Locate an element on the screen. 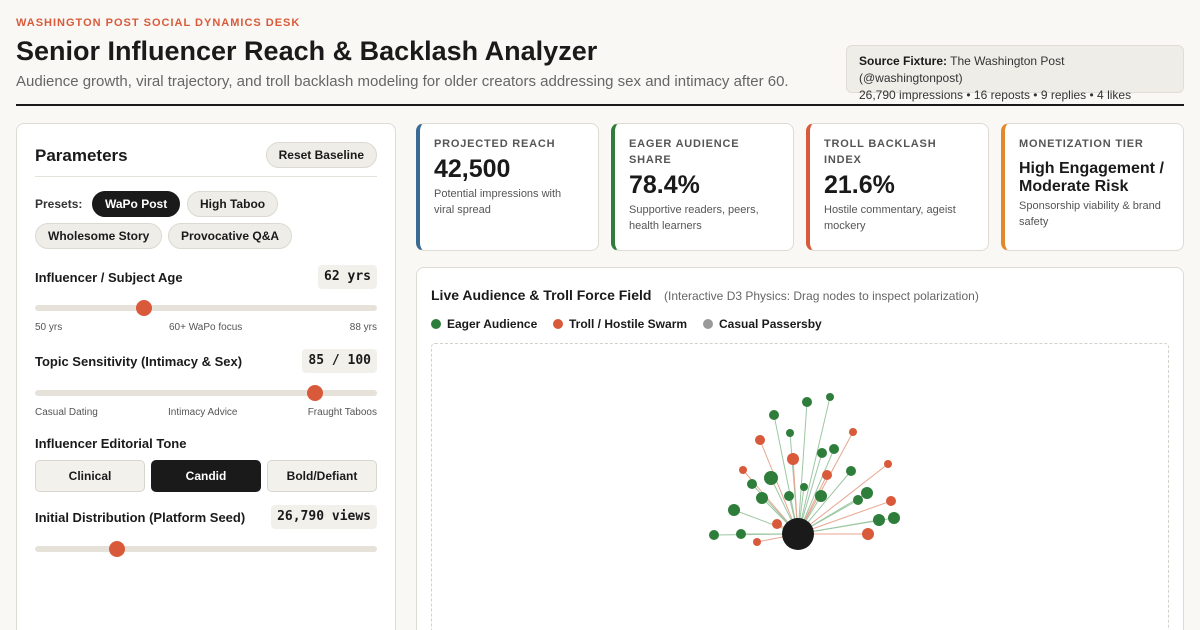 The width and height of the screenshot is (1200, 630). distribution-slider is located at coordinates (206, 549).